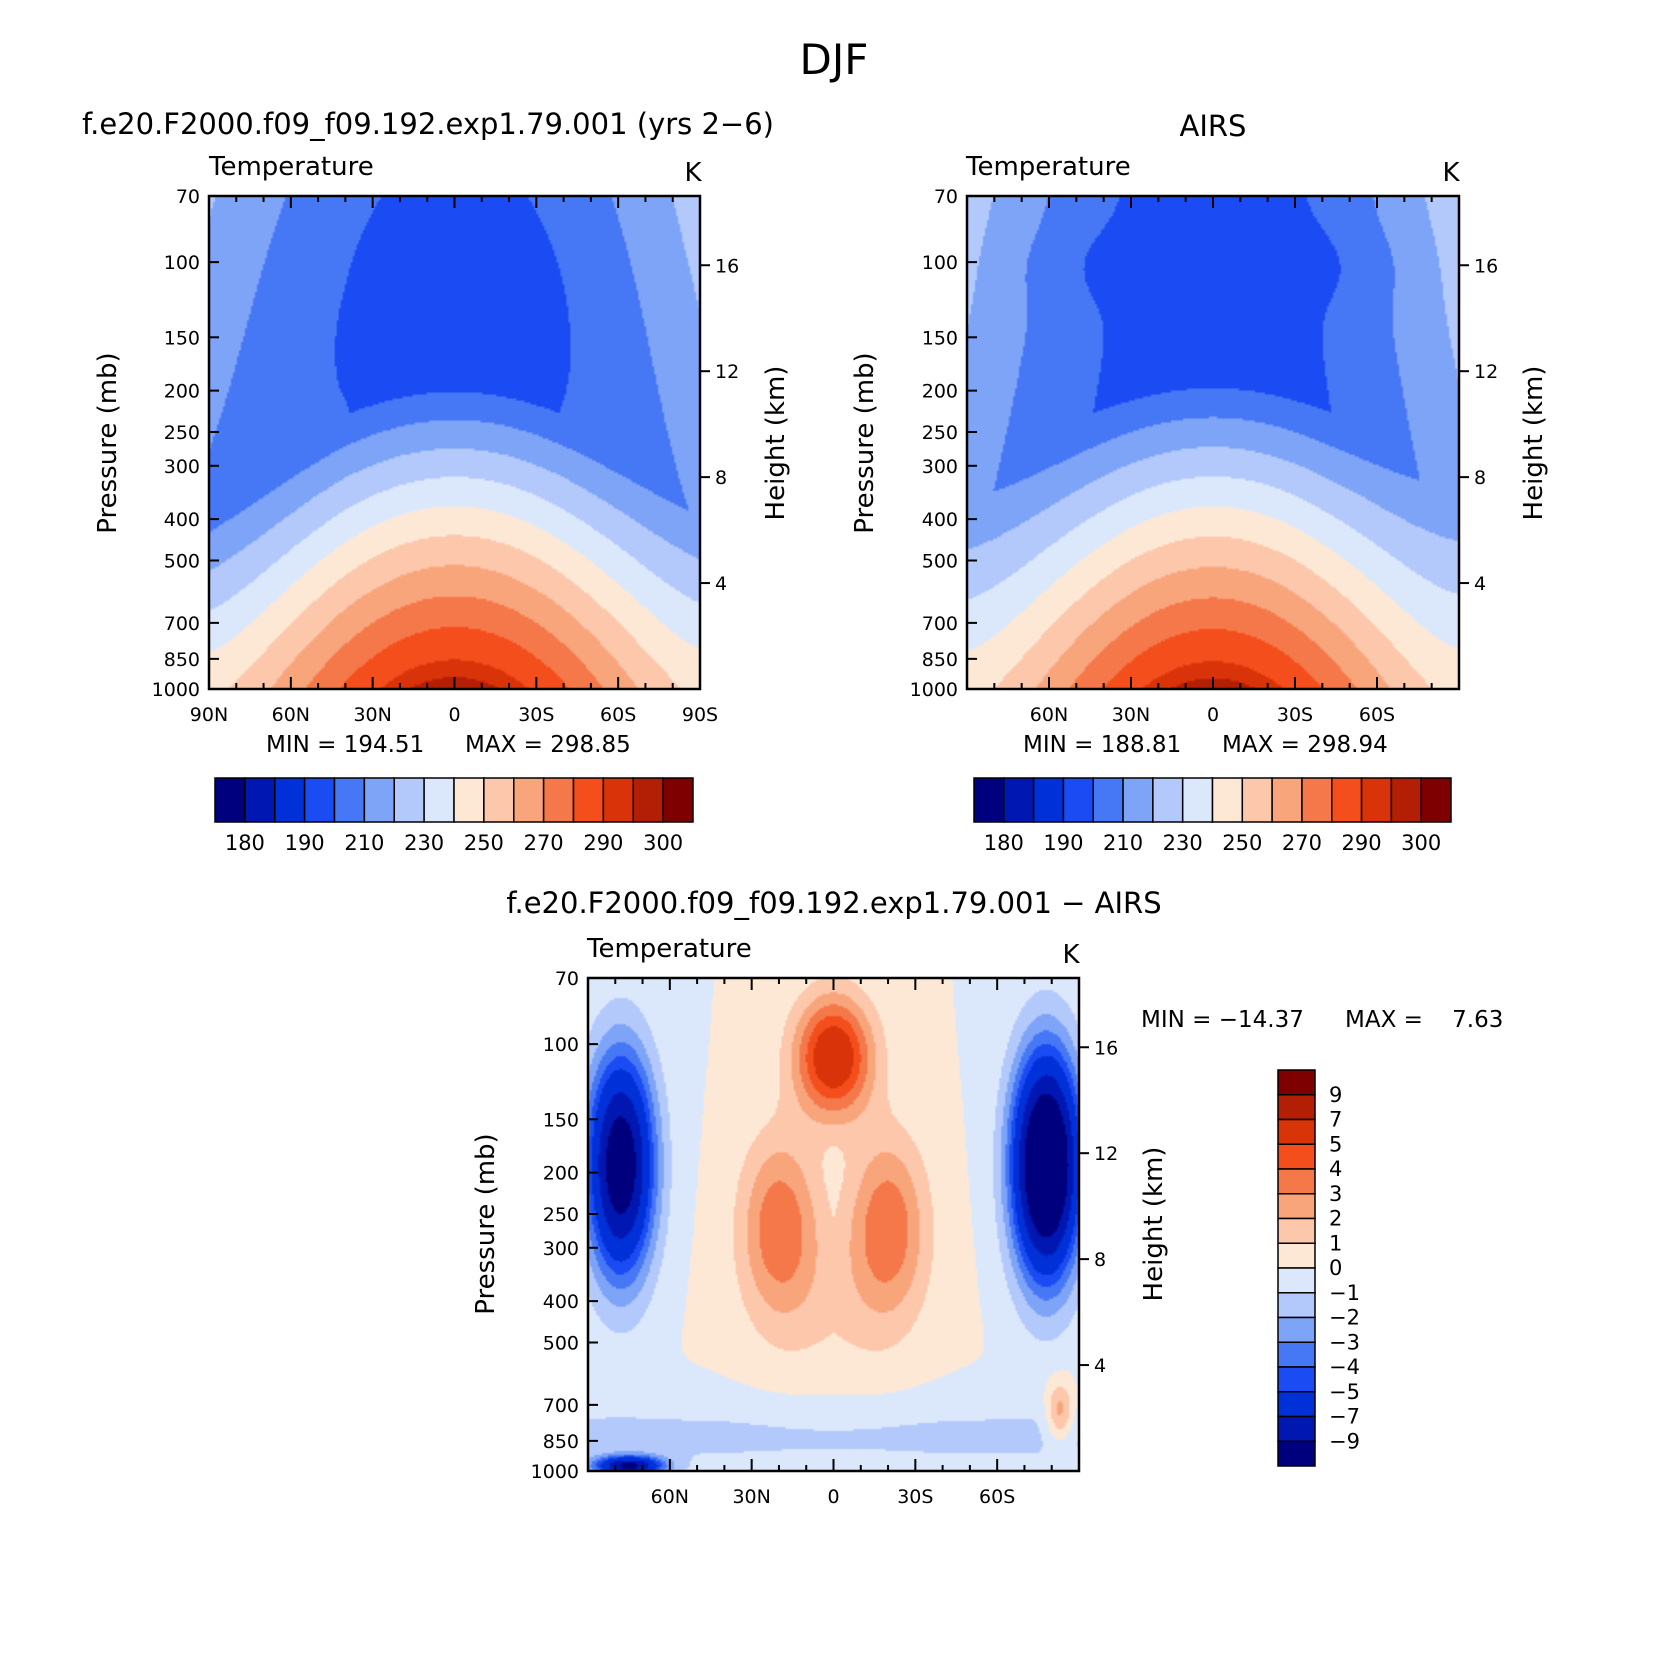 This screenshot has width=1663, height=1666. Describe the element at coordinates (1335, 1169) in the screenshot. I see `colorbar-label: 4` at that location.